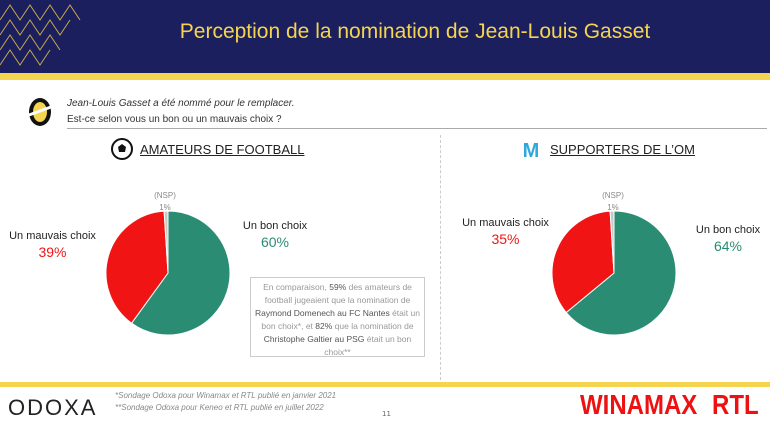  Describe the element at coordinates (613, 201) in the screenshot. I see `nsp-label-om: (NSP) 1%` at that location.